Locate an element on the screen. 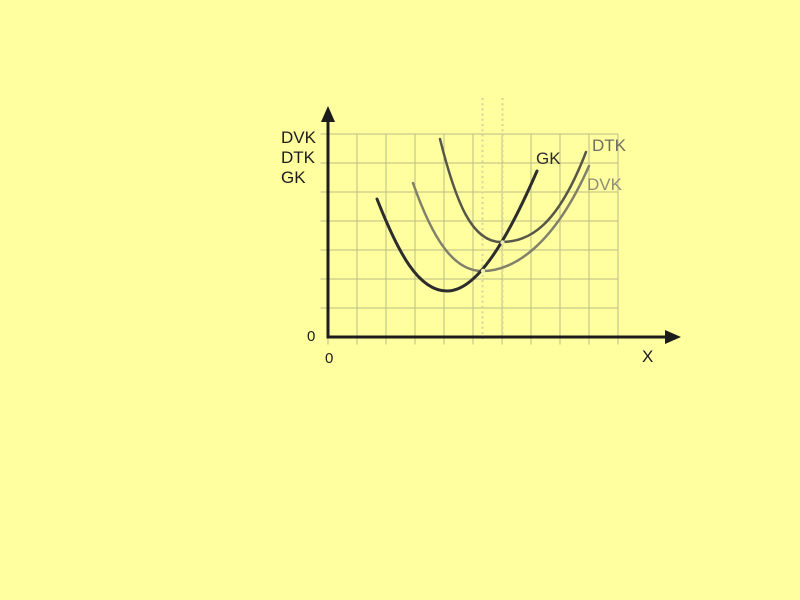 This screenshot has height=600, width=800. series-label-dvk: DVK is located at coordinates (605, 184).